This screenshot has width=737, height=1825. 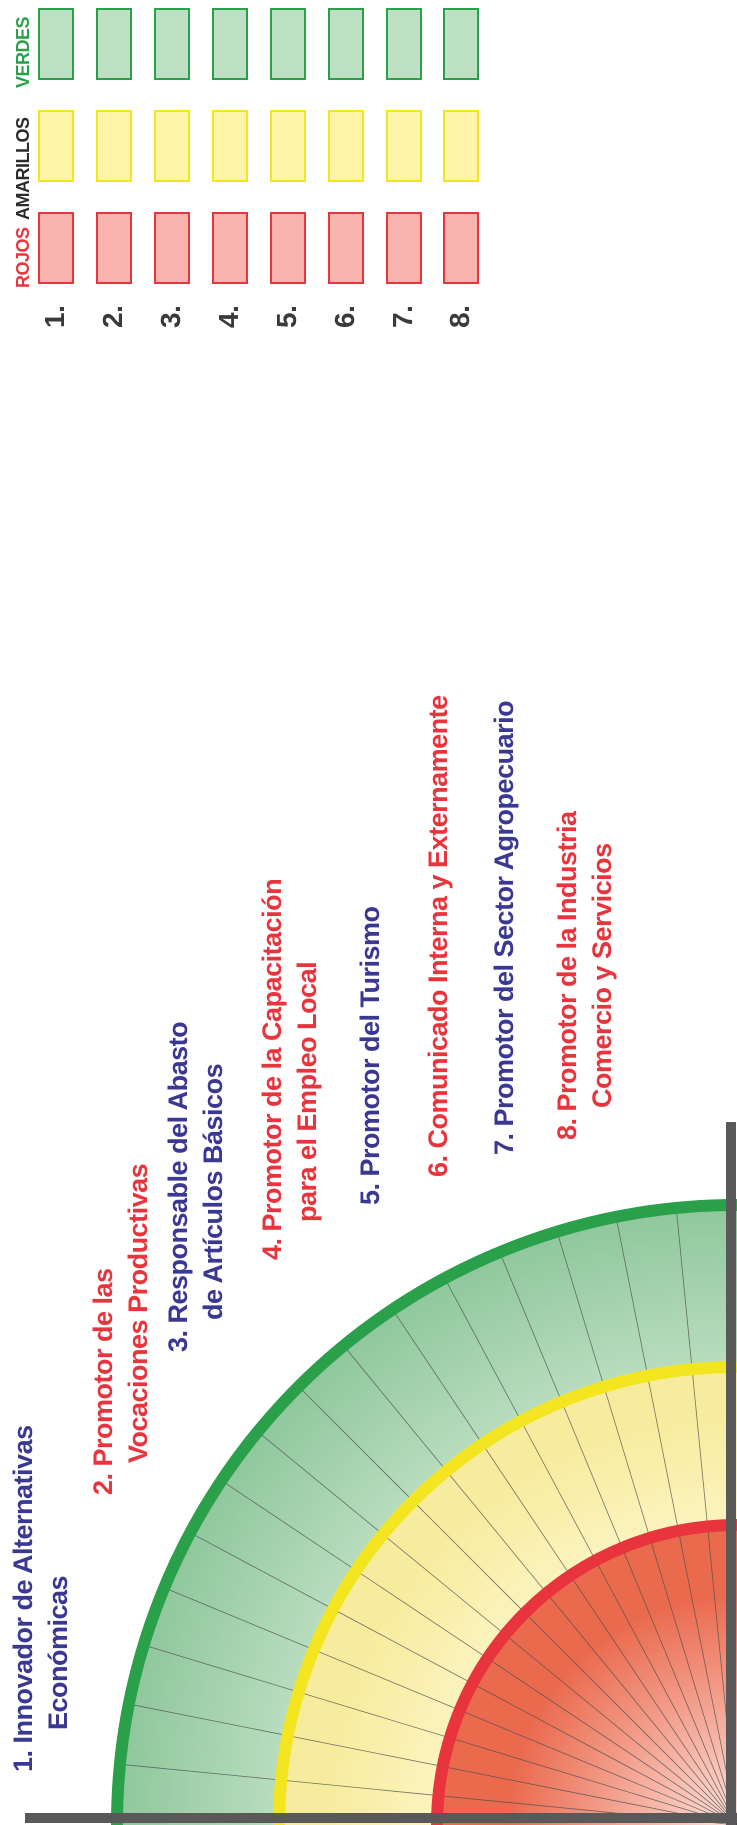 I want to click on item-7-line-1: 7. Promotor del Sector Agropecuario, so click(x=504, y=927).